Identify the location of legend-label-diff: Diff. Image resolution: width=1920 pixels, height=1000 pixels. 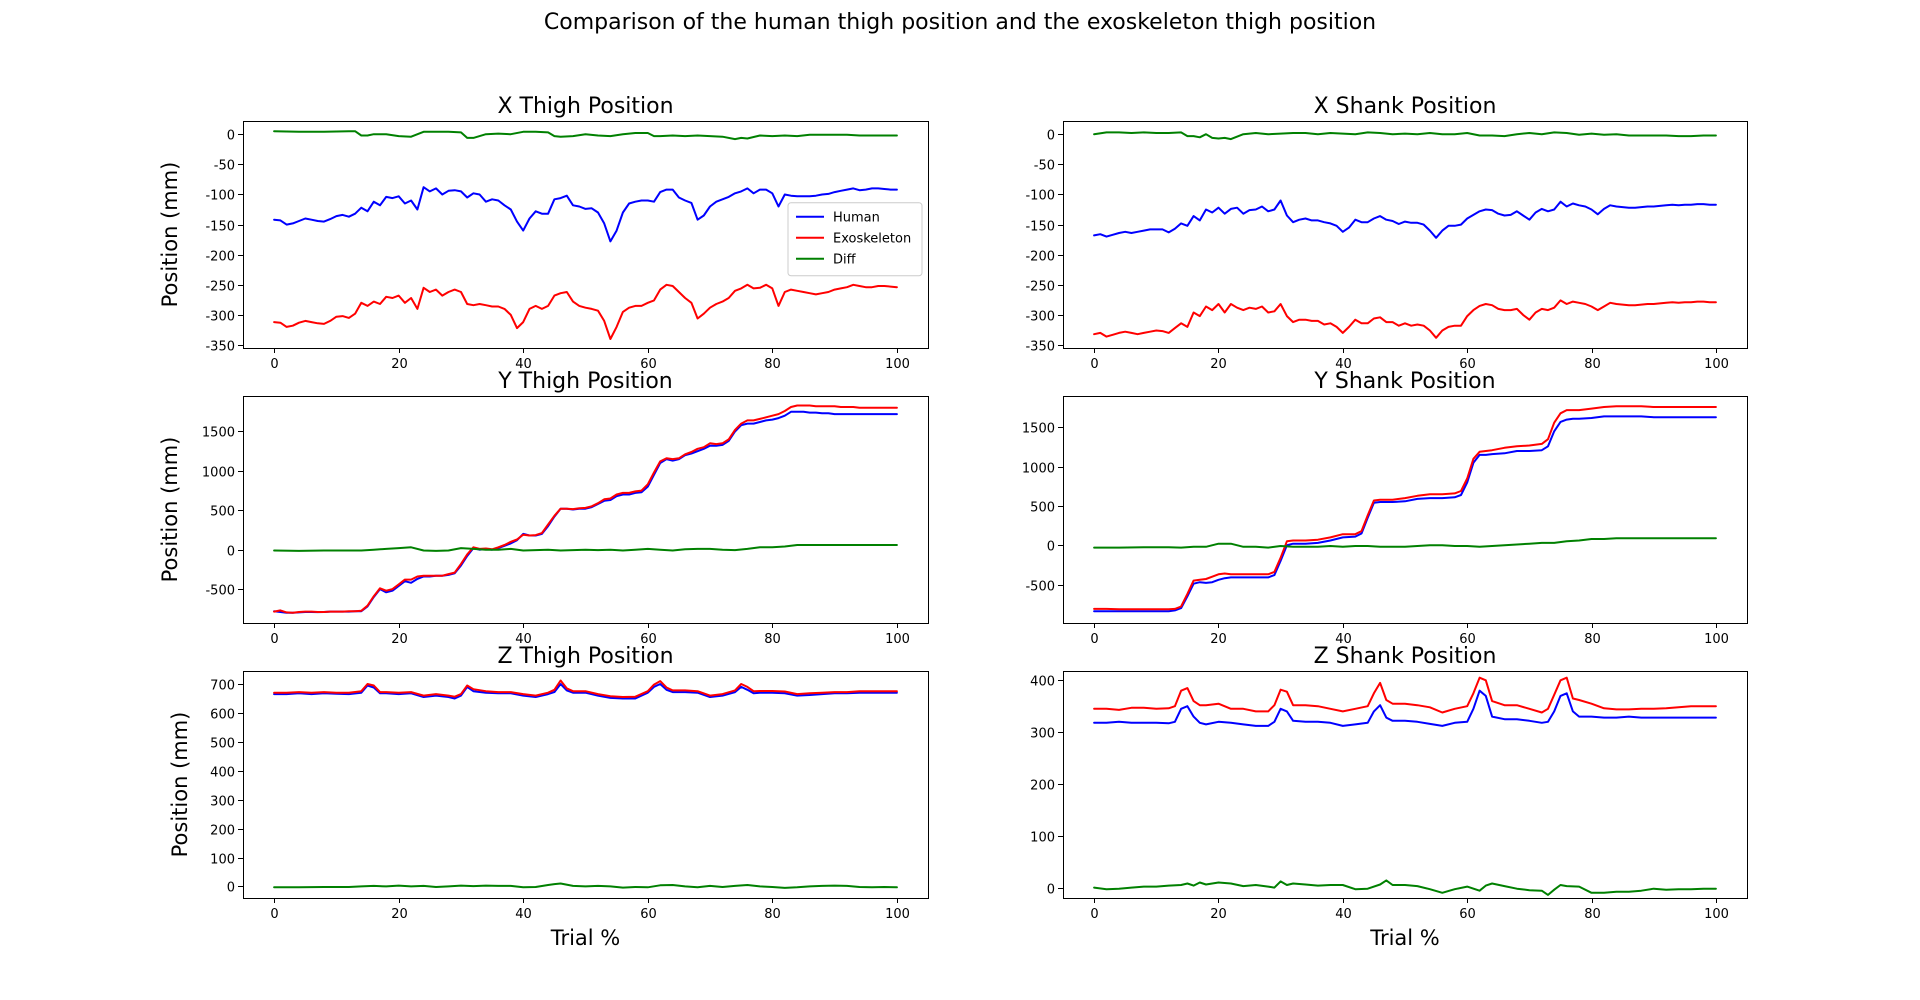
(845, 260).